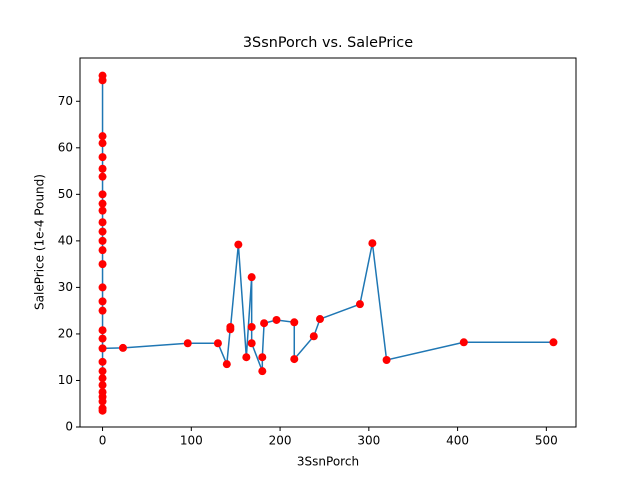  Describe the element at coordinates (65, 101) in the screenshot. I see `y-tick-label: 70` at that location.